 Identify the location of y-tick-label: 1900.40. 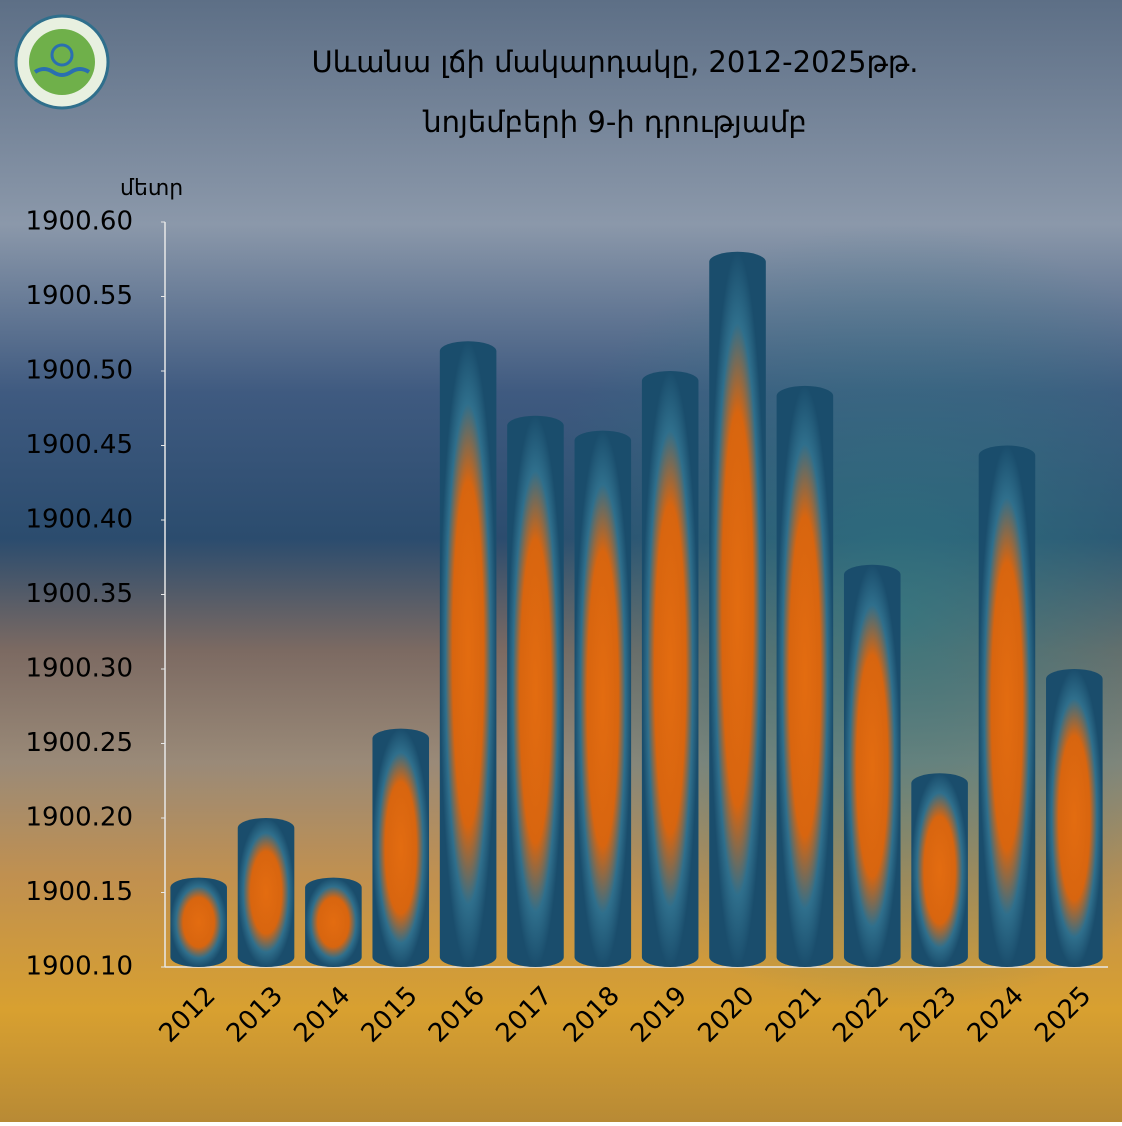
(79, 520).